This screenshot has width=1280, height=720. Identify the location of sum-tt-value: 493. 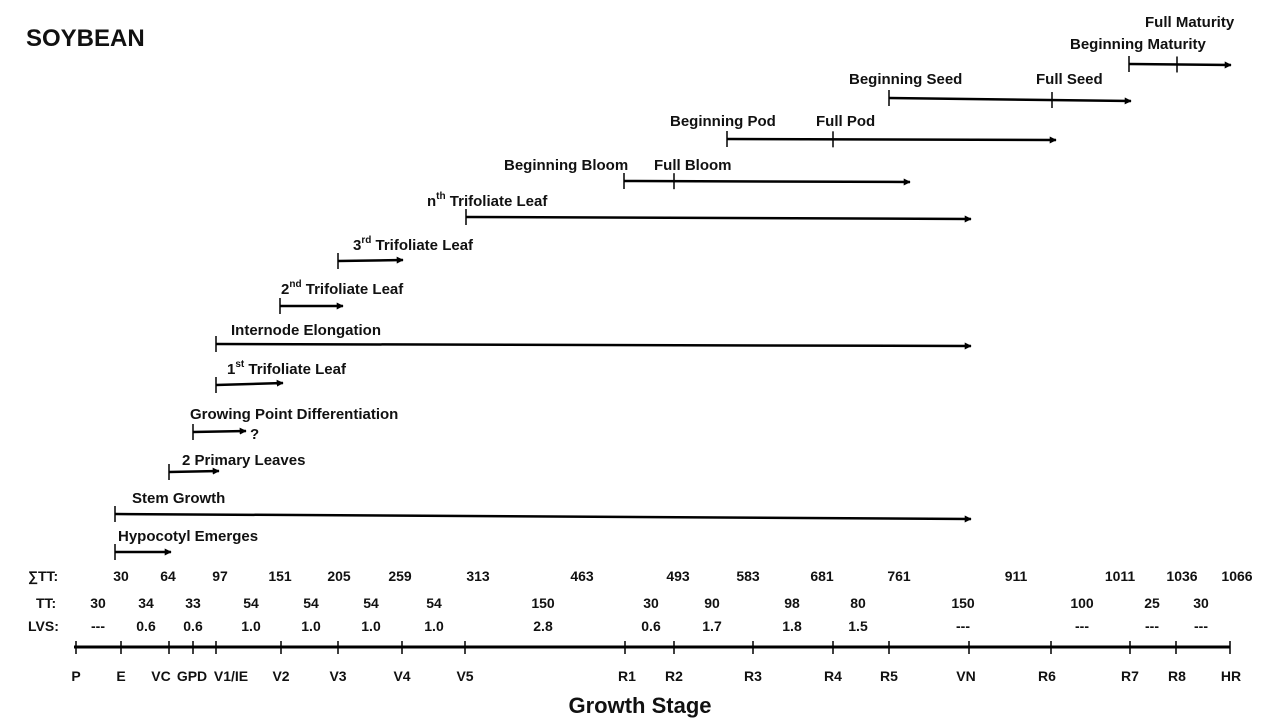
(678, 576).